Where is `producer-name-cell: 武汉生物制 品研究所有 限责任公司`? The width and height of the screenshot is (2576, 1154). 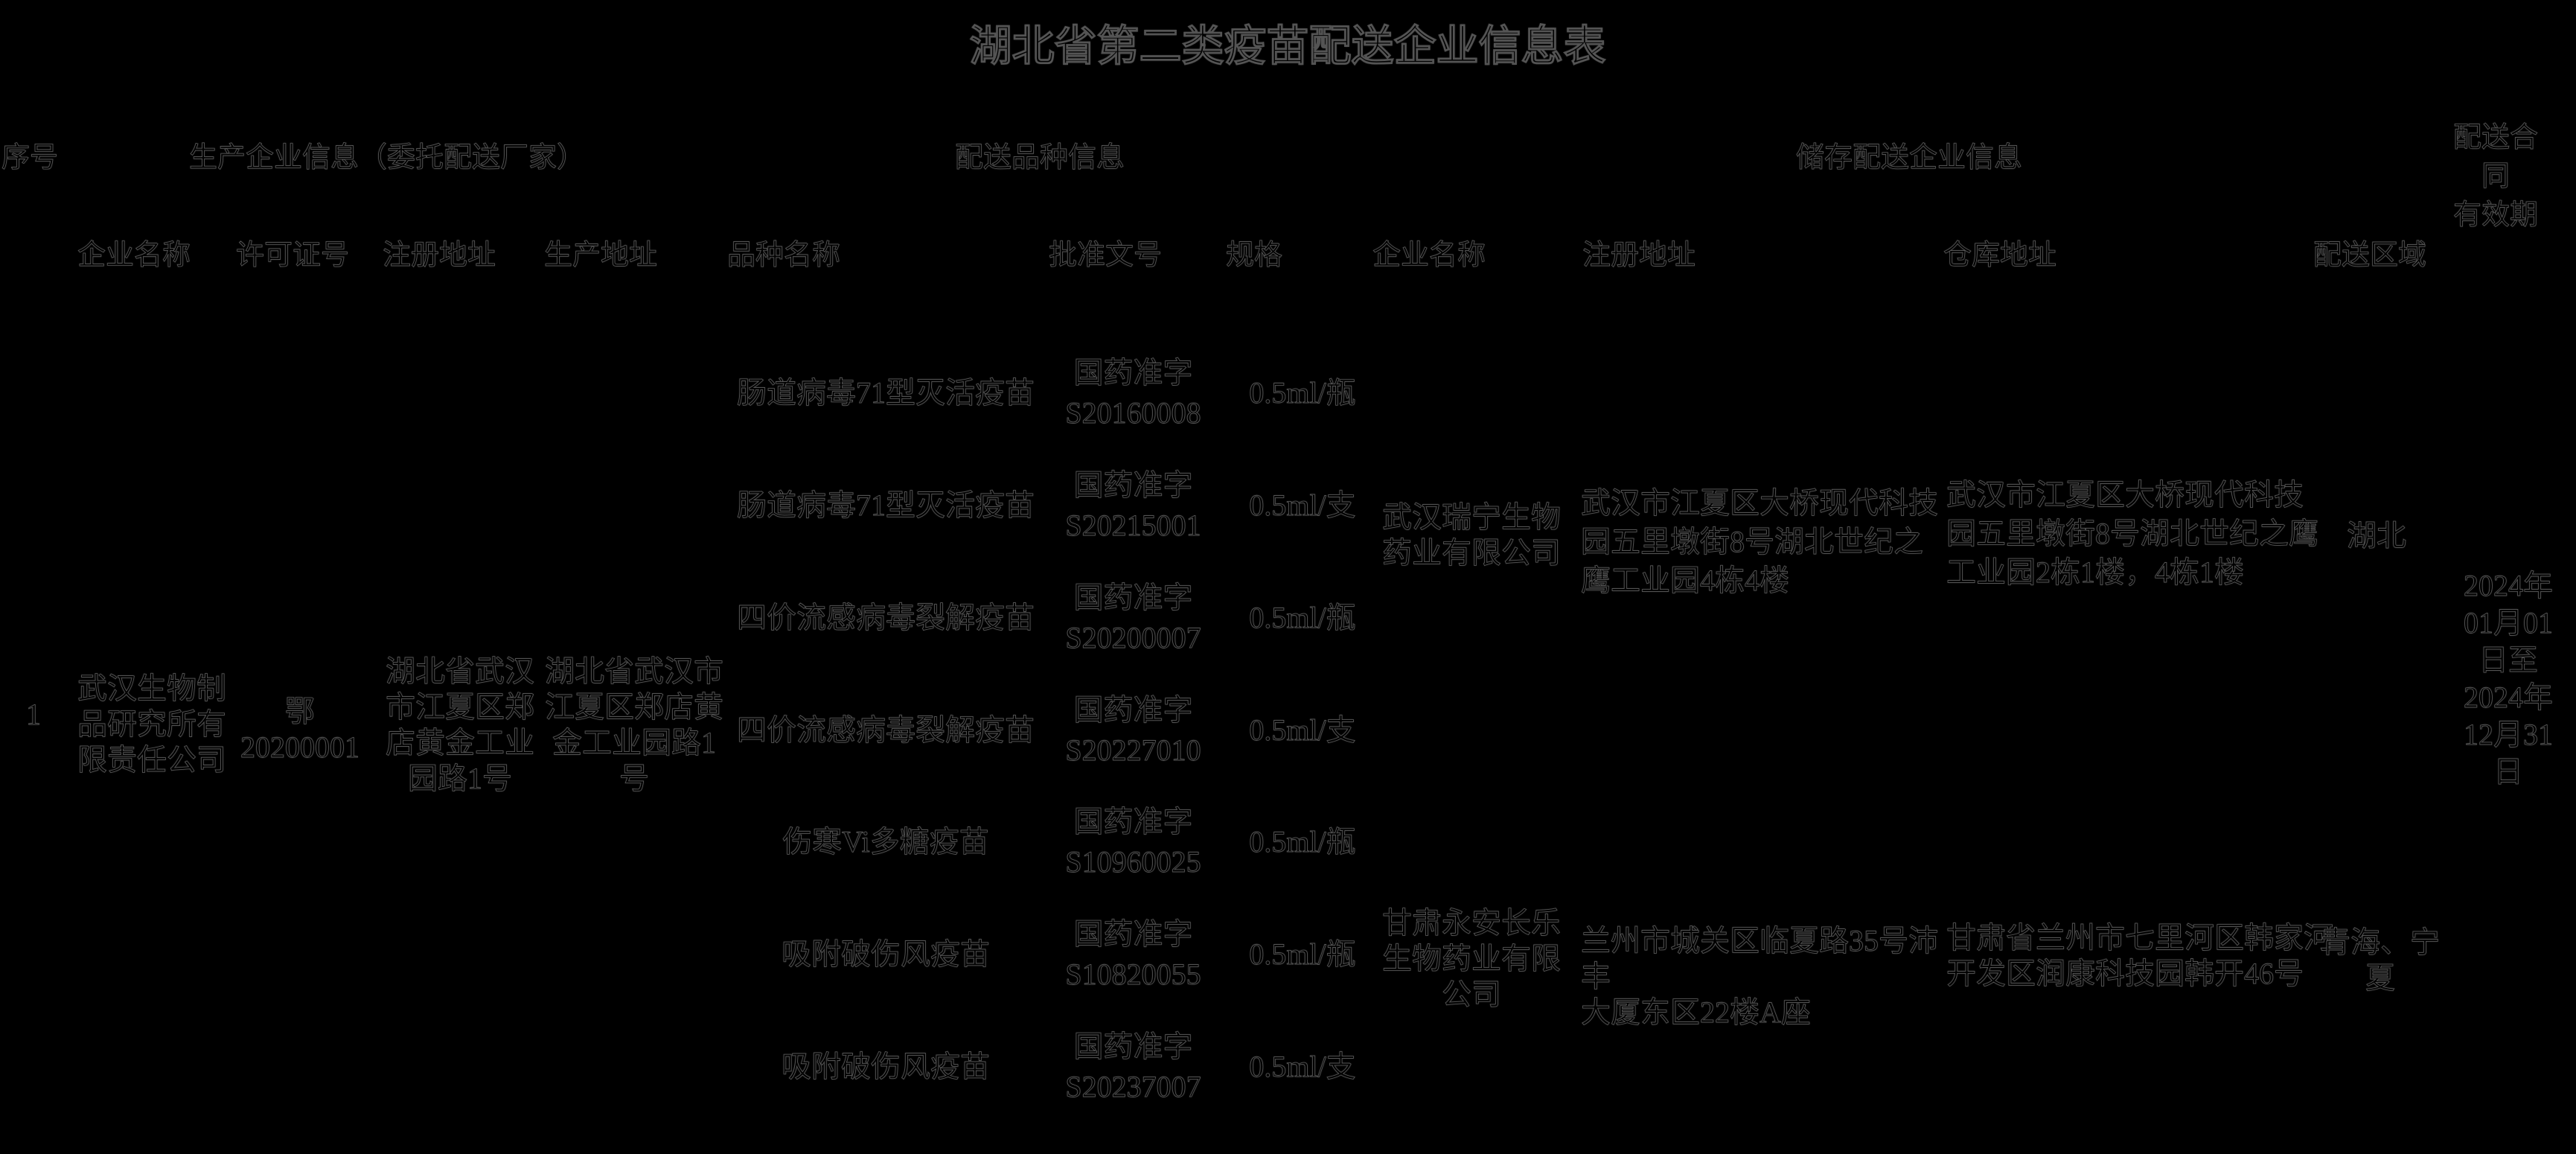
producer-name-cell: 武汉生物制 品研究所有 限责任公司 is located at coordinates (152, 724).